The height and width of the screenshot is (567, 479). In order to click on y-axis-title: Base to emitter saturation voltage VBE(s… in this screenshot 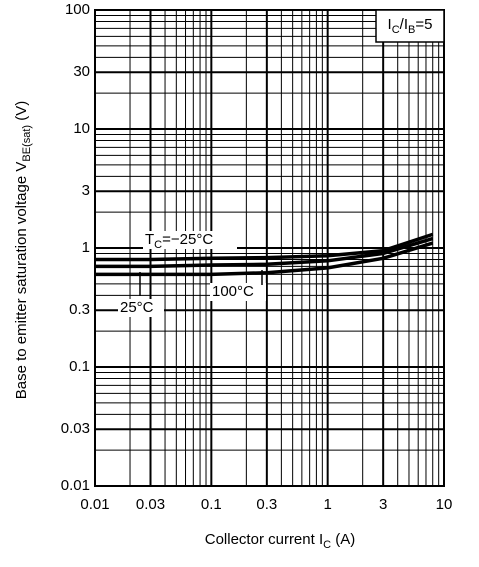, I will do `click(23, 250)`.